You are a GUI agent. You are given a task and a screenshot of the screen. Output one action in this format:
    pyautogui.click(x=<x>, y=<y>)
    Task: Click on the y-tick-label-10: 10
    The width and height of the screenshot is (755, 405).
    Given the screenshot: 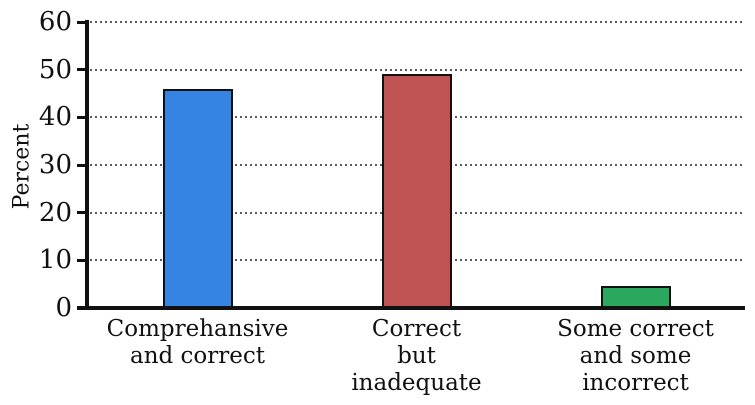 What is the action you would take?
    pyautogui.click(x=55, y=260)
    